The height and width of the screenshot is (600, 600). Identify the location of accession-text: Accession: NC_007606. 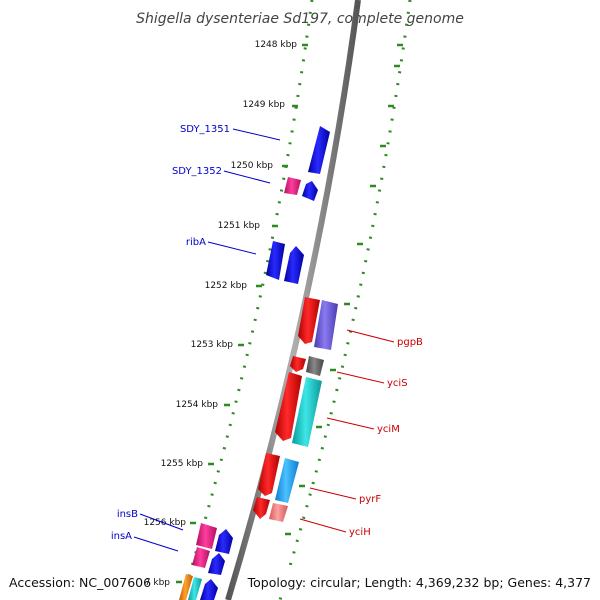
(80, 582).